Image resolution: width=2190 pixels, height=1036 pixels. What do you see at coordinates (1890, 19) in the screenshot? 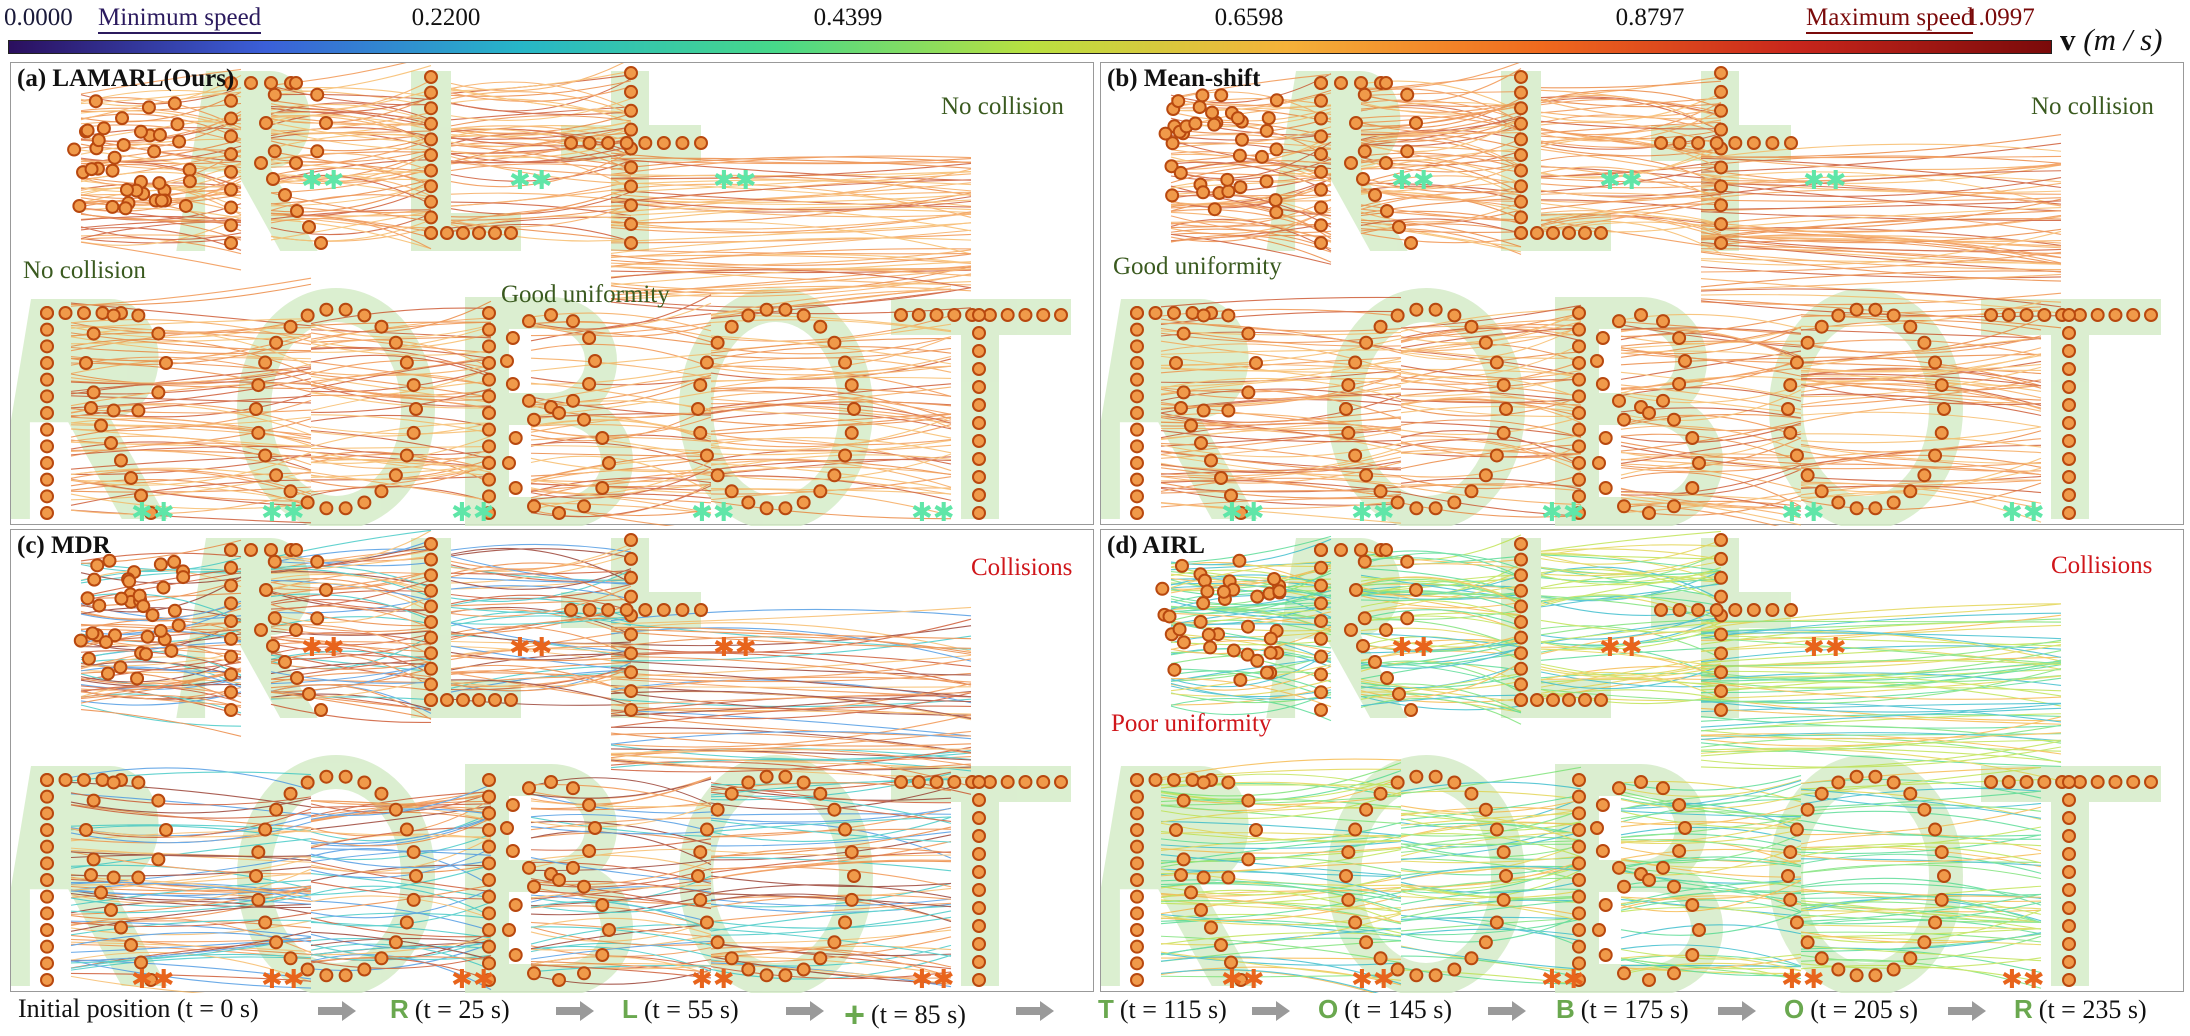
I see `colorbar-max-label: Maximum speed` at bounding box center [1890, 19].